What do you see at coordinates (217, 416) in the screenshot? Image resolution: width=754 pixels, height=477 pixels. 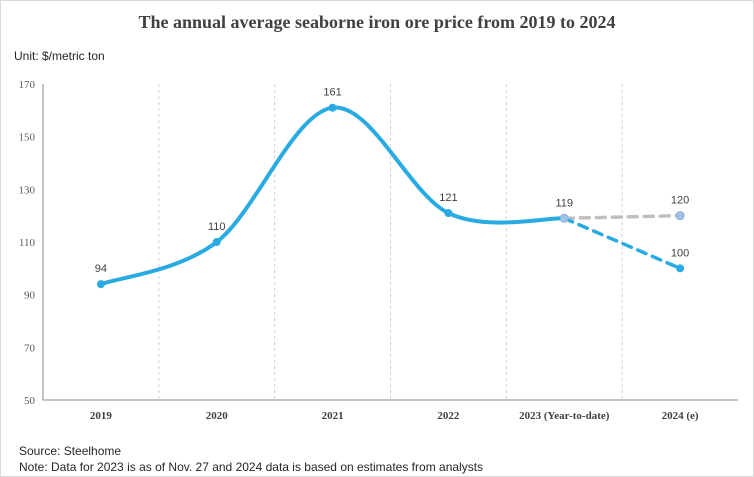 I see `x-tick-label-1: 2020` at bounding box center [217, 416].